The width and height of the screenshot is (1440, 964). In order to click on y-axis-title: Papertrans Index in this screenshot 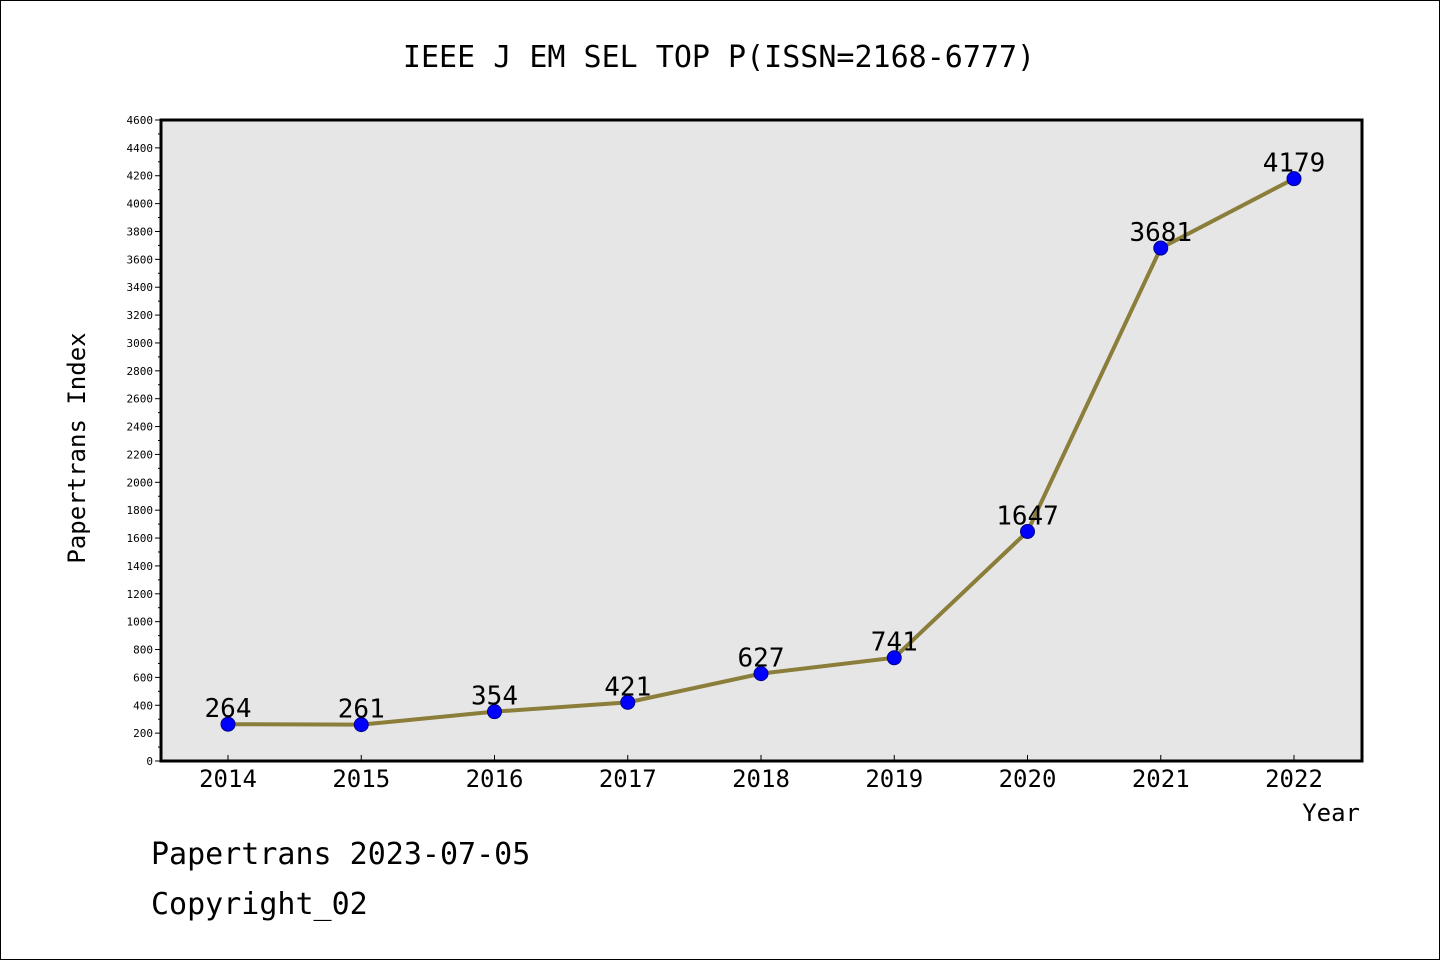, I will do `click(77, 447)`.